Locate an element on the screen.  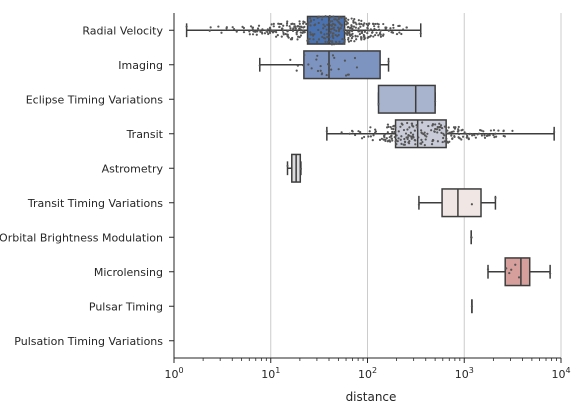
box-imaging is located at coordinates (324, 65).